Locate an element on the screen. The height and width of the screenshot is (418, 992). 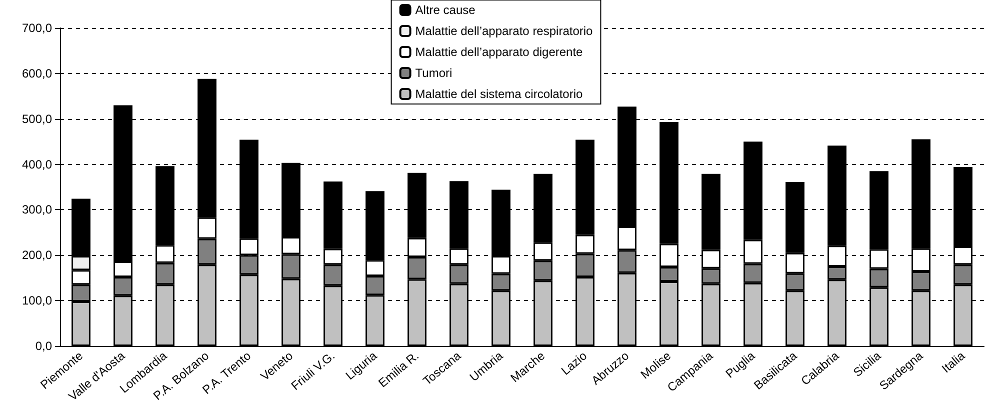
y-tick-label: 100,0 is located at coordinates (37, 301).